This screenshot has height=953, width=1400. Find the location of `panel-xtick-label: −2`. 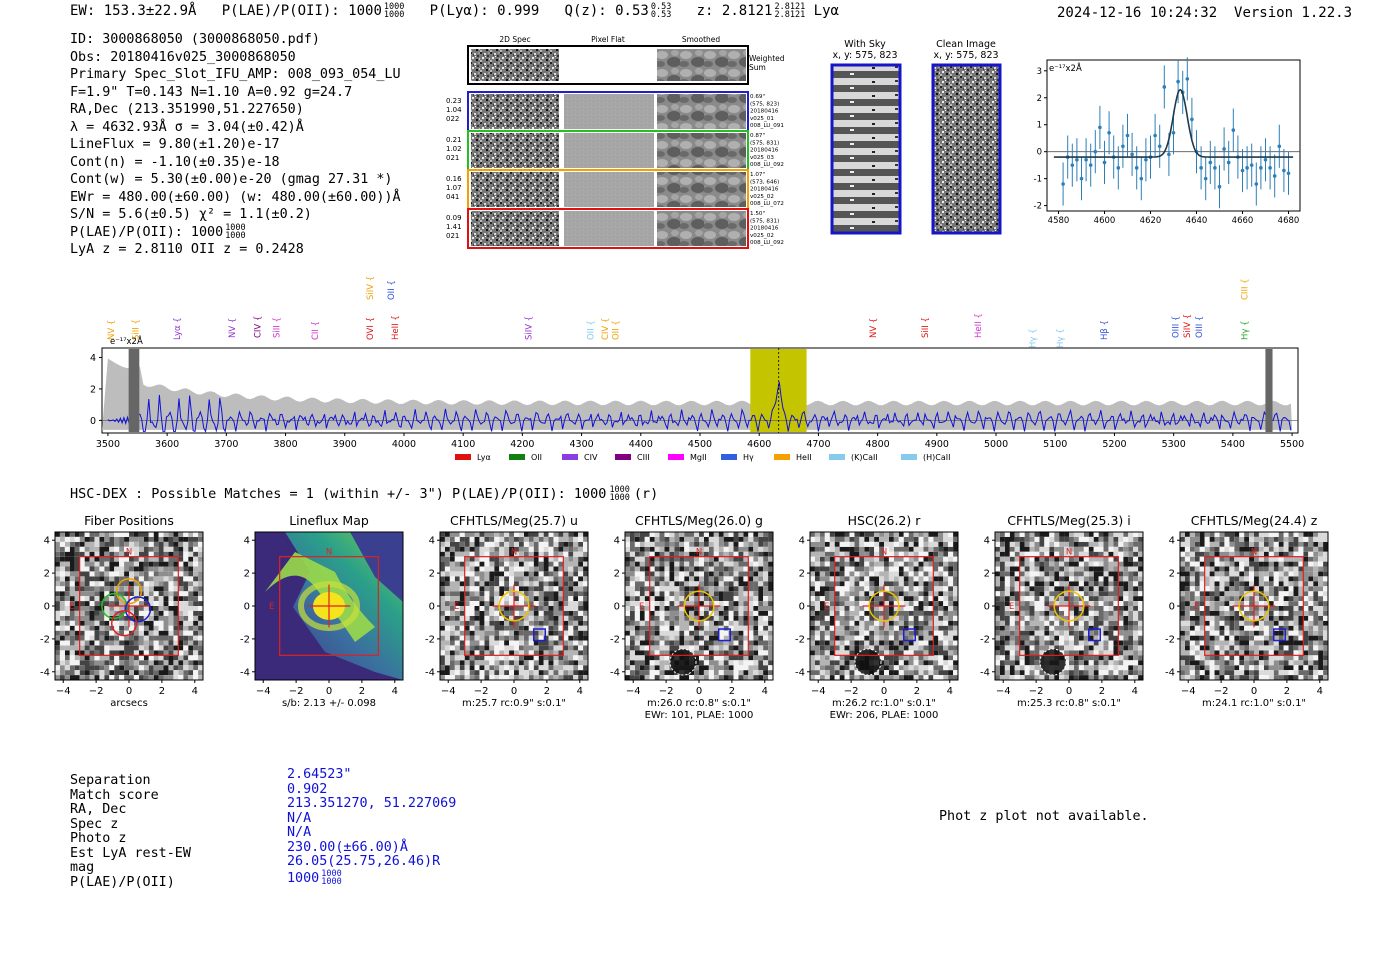

panel-xtick-label: −2 is located at coordinates (96, 691).